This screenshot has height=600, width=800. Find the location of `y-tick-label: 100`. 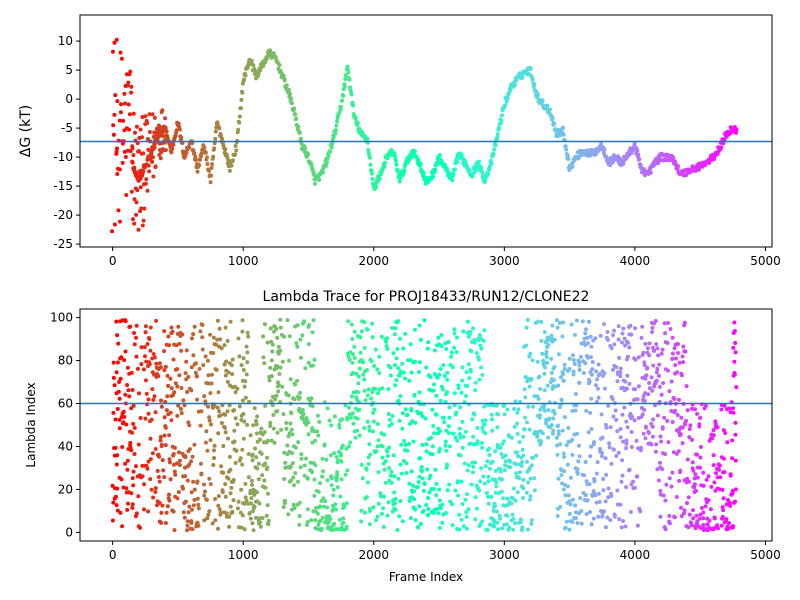

y-tick-label: 100 is located at coordinates (61, 318).